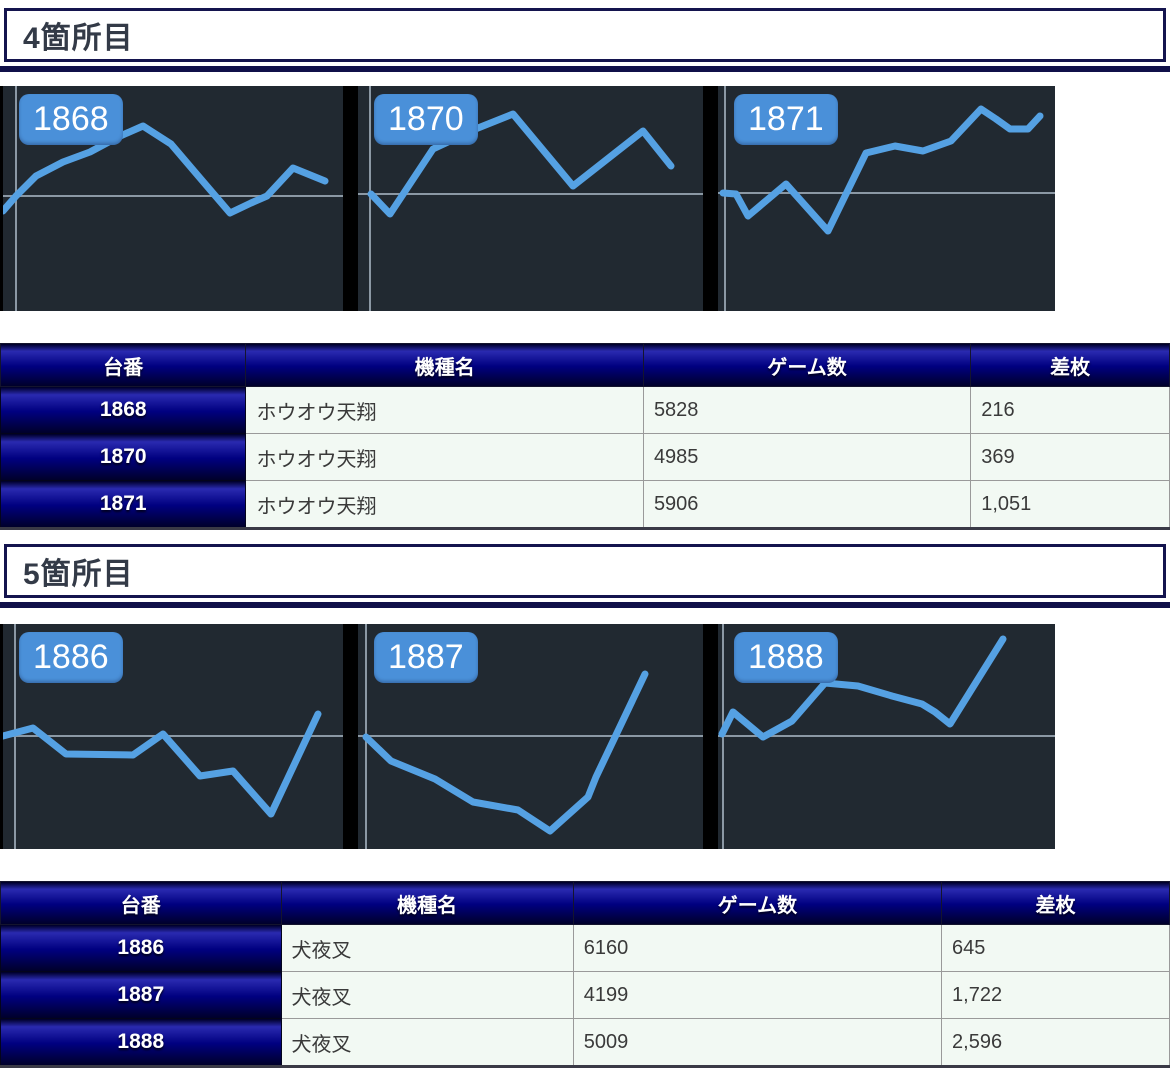 This screenshot has width=1170, height=1068. I want to click on data-cell: 5906, so click(807, 504).